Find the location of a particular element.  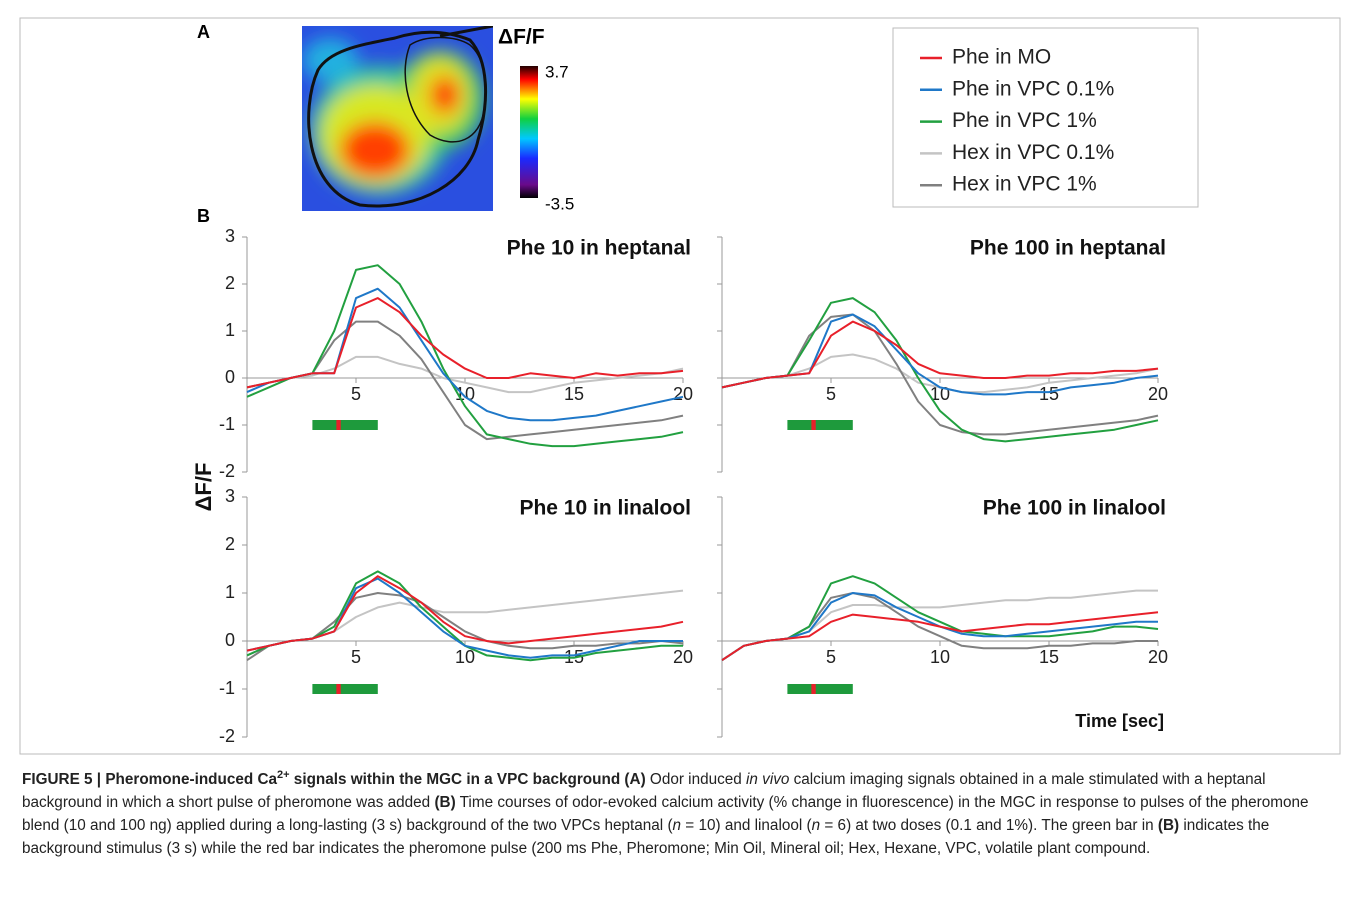

calcium-image is located at coordinates (397, 118).